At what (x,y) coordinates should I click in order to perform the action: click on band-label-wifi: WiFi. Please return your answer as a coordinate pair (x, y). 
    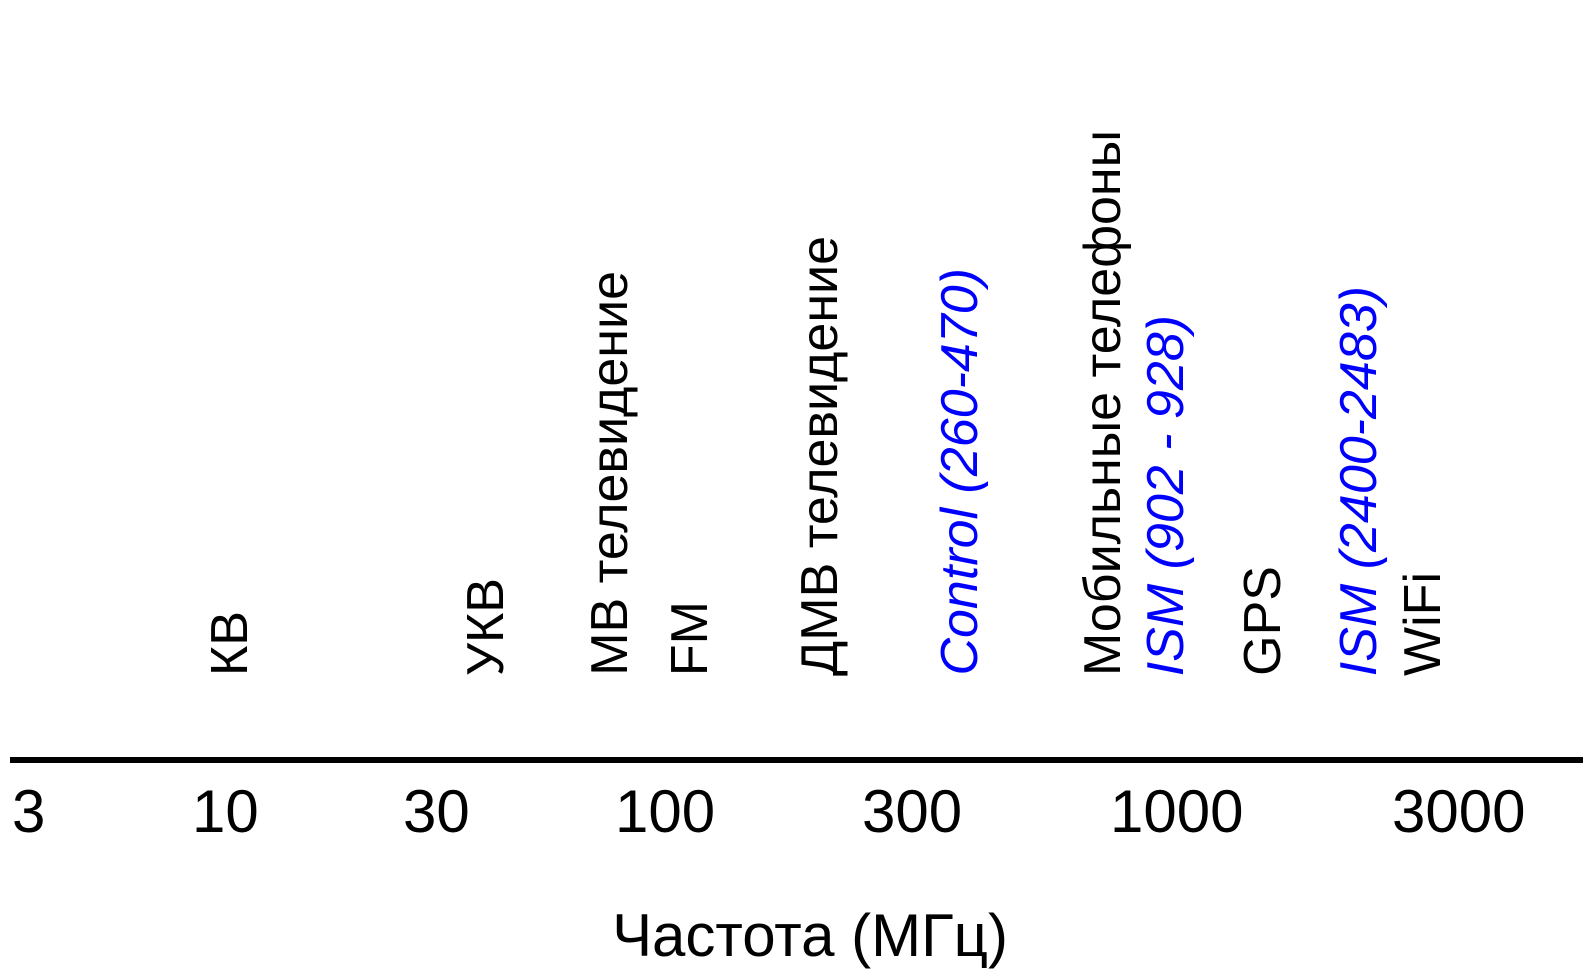
    Looking at the image, I should click on (1423, 624).